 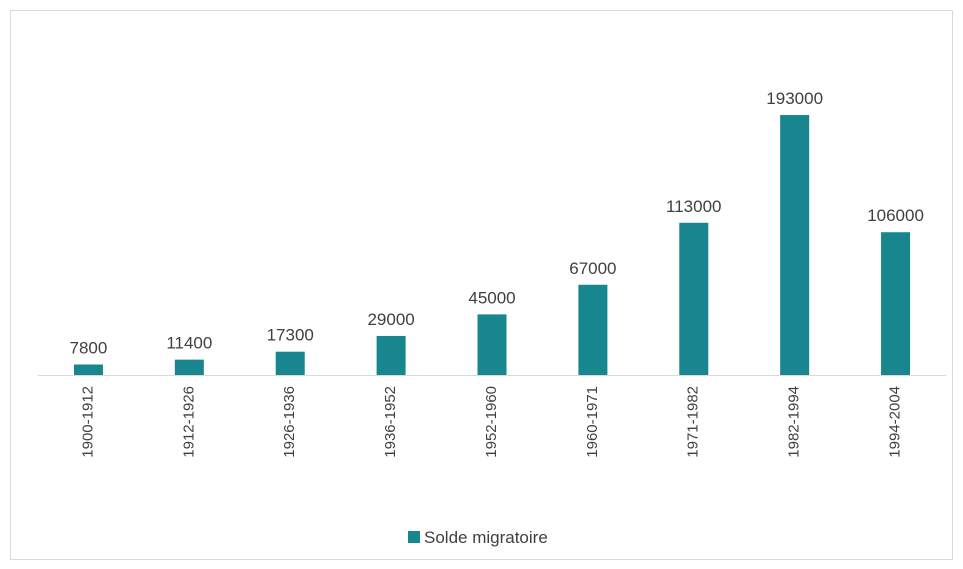 What do you see at coordinates (289, 422) in the screenshot?
I see `x-tick-label: 1926-1936` at bounding box center [289, 422].